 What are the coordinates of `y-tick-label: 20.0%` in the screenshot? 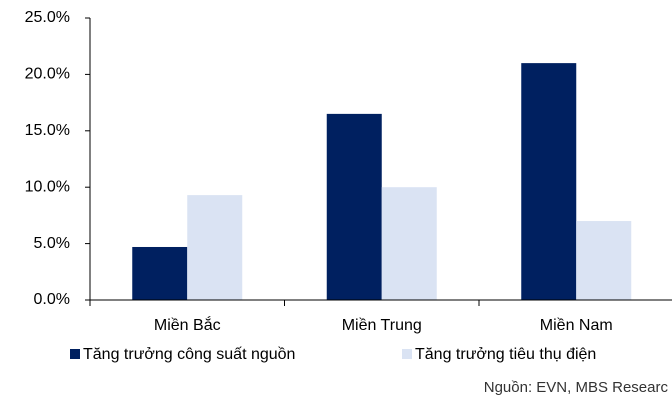 It's located at (47, 74).